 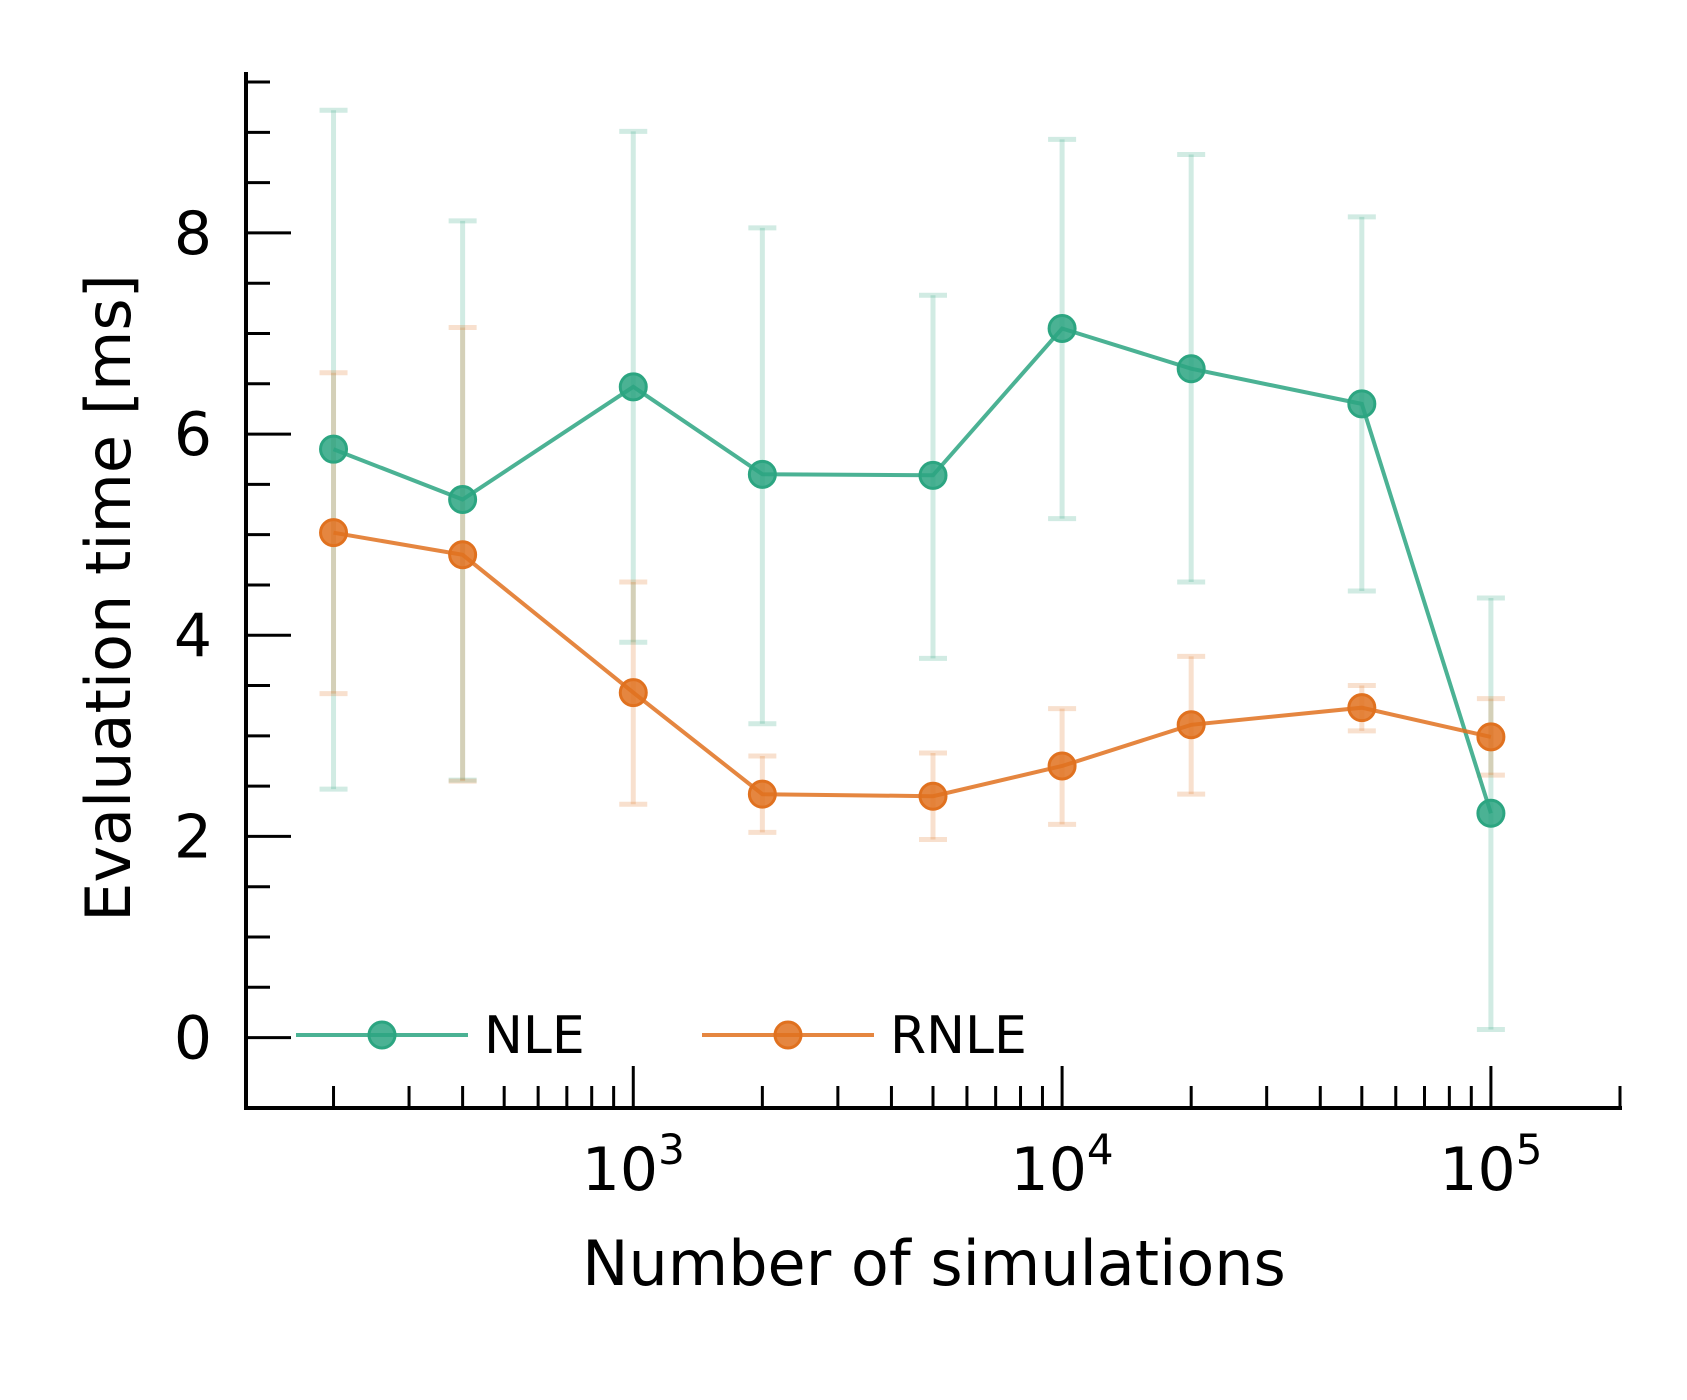 What do you see at coordinates (193, 837) in the screenshot?
I see `y-tick-label: 2` at bounding box center [193, 837].